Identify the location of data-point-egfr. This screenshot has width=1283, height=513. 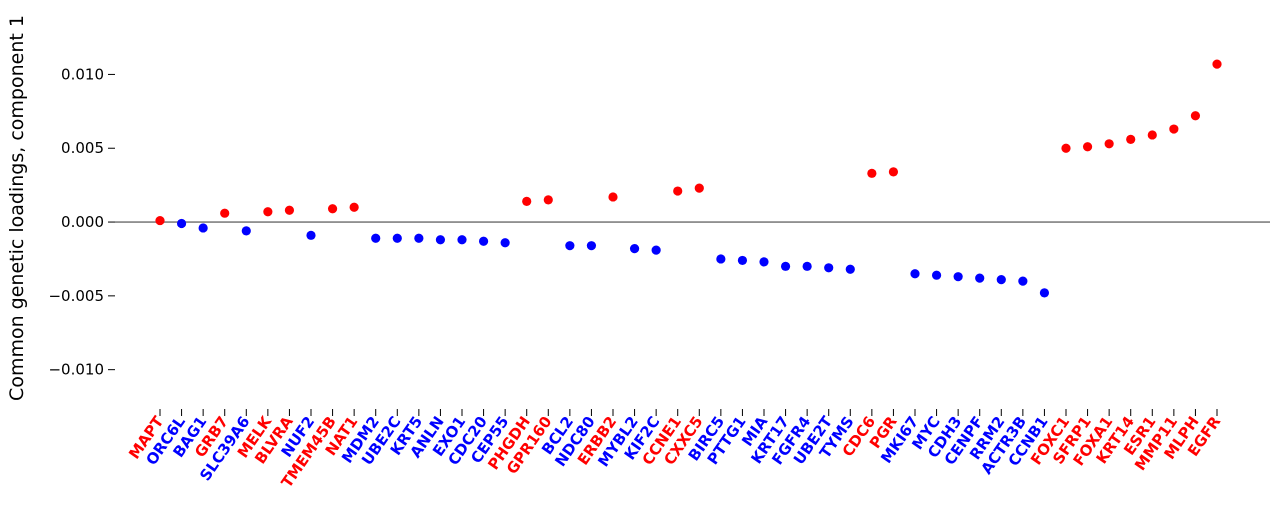
(1217, 64).